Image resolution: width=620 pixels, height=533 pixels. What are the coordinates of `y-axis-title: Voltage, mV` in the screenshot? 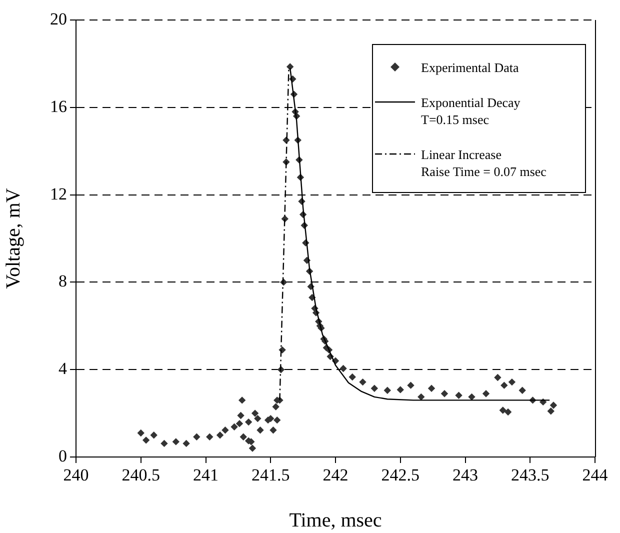 It's located at (13, 238).